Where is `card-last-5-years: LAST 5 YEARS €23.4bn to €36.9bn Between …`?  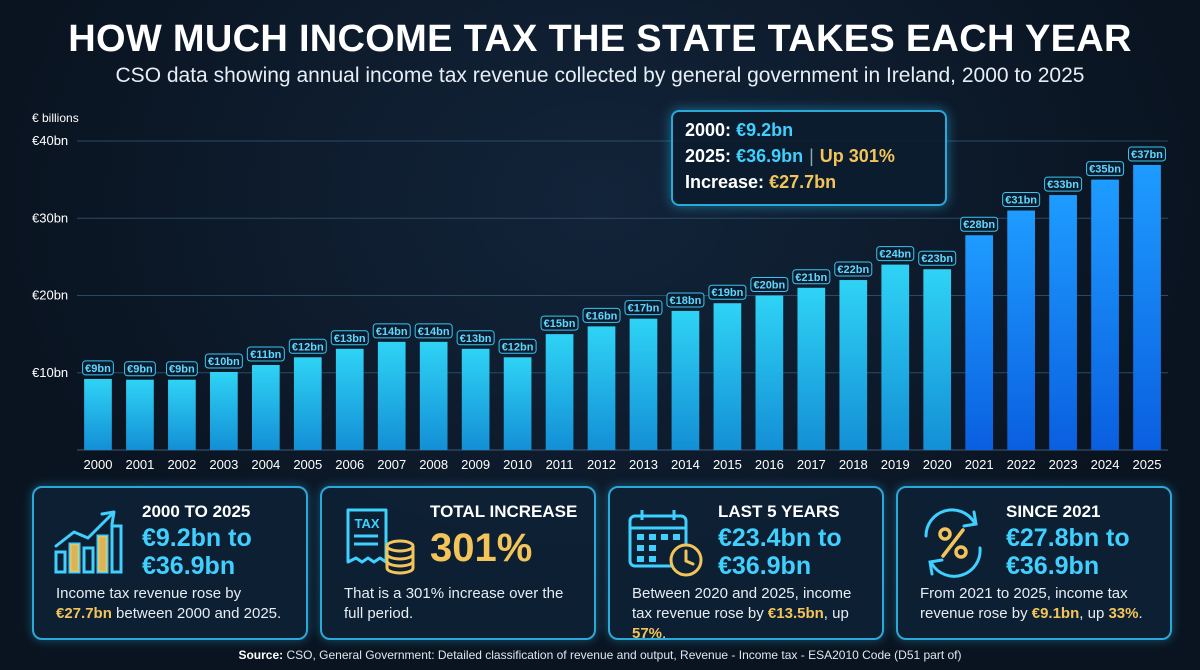
card-last-5-years: LAST 5 YEARS €23.4bn to €36.9bn Between … is located at coordinates (746, 564).